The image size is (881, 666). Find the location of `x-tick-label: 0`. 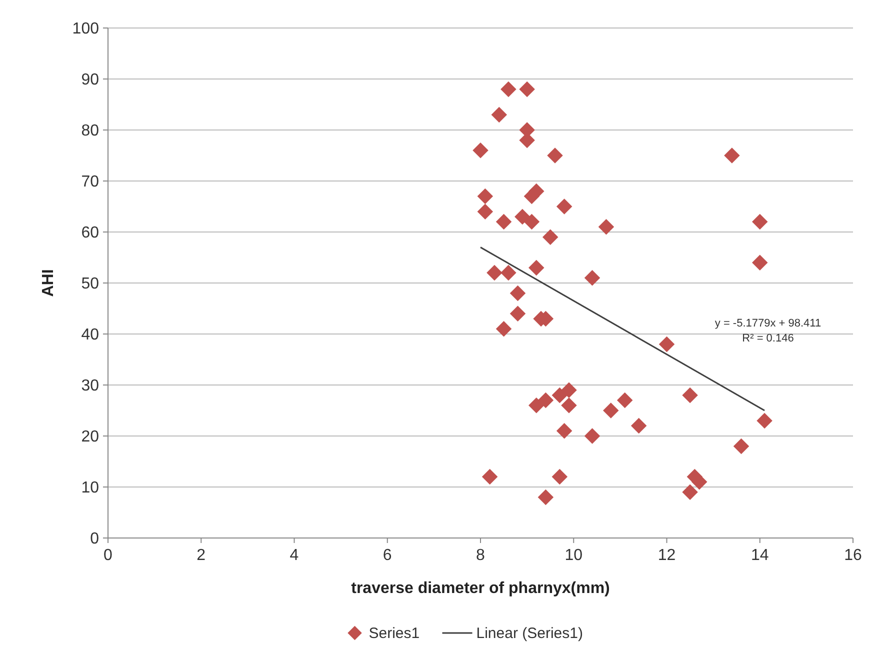

x-tick-label: 0 is located at coordinates (108, 555).